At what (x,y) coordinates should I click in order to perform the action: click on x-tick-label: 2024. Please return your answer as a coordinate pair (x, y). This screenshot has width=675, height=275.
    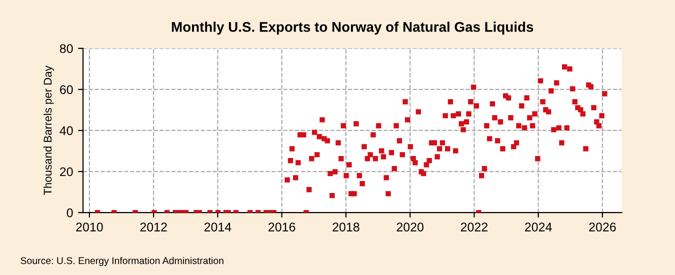
    Looking at the image, I should click on (538, 227).